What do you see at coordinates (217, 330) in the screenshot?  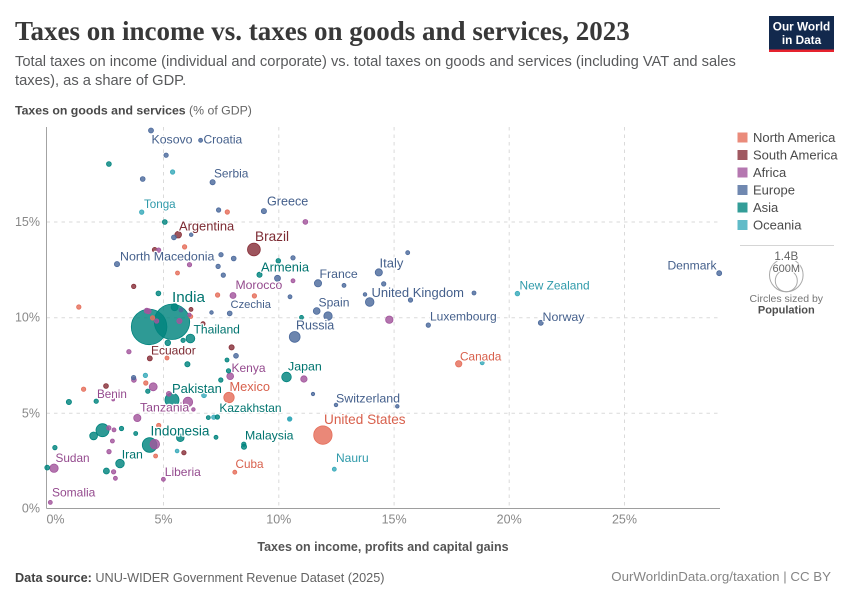 I see `svg-text: Thailand` at bounding box center [217, 330].